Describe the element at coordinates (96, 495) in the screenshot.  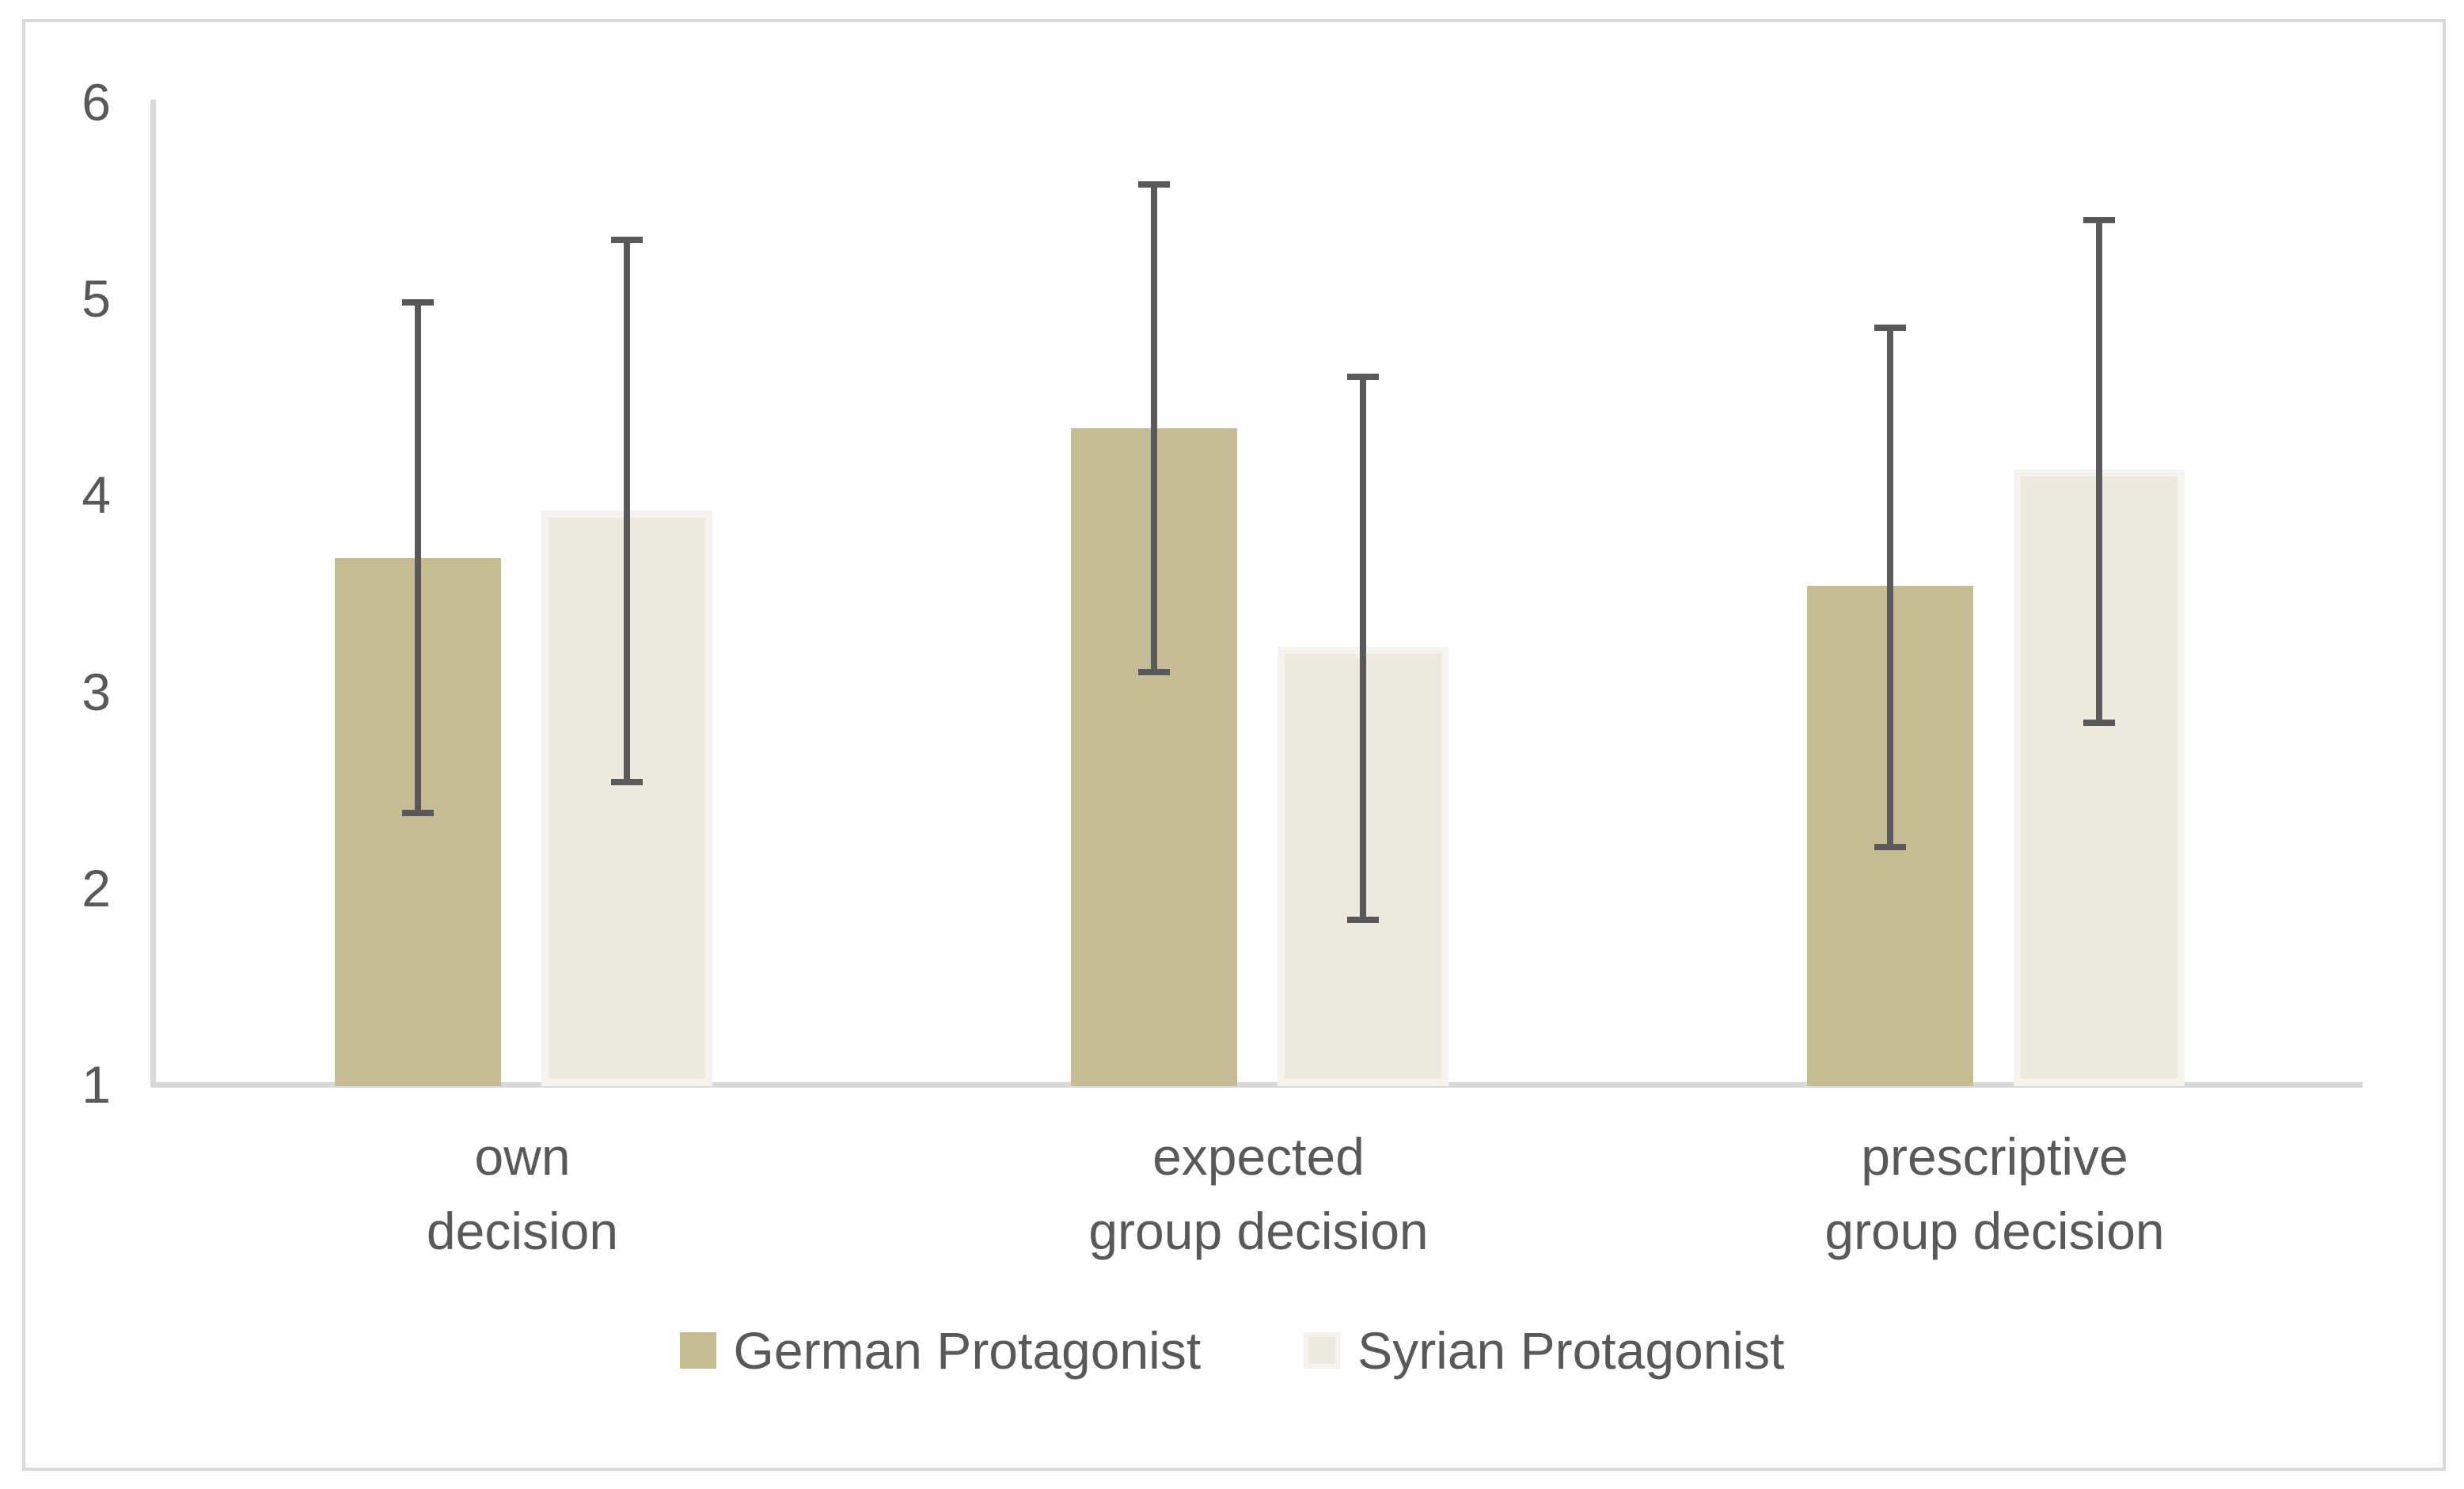
I see `y-tick-label-4: 4` at that location.